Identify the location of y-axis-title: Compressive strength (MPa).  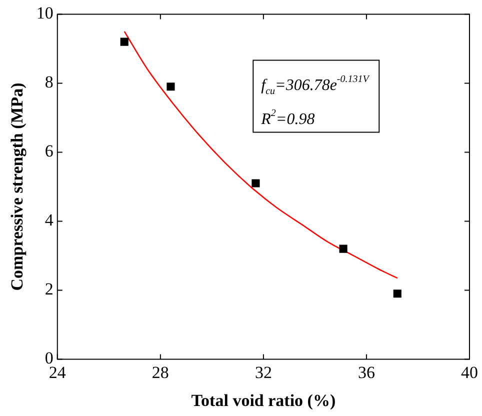
(17, 186).